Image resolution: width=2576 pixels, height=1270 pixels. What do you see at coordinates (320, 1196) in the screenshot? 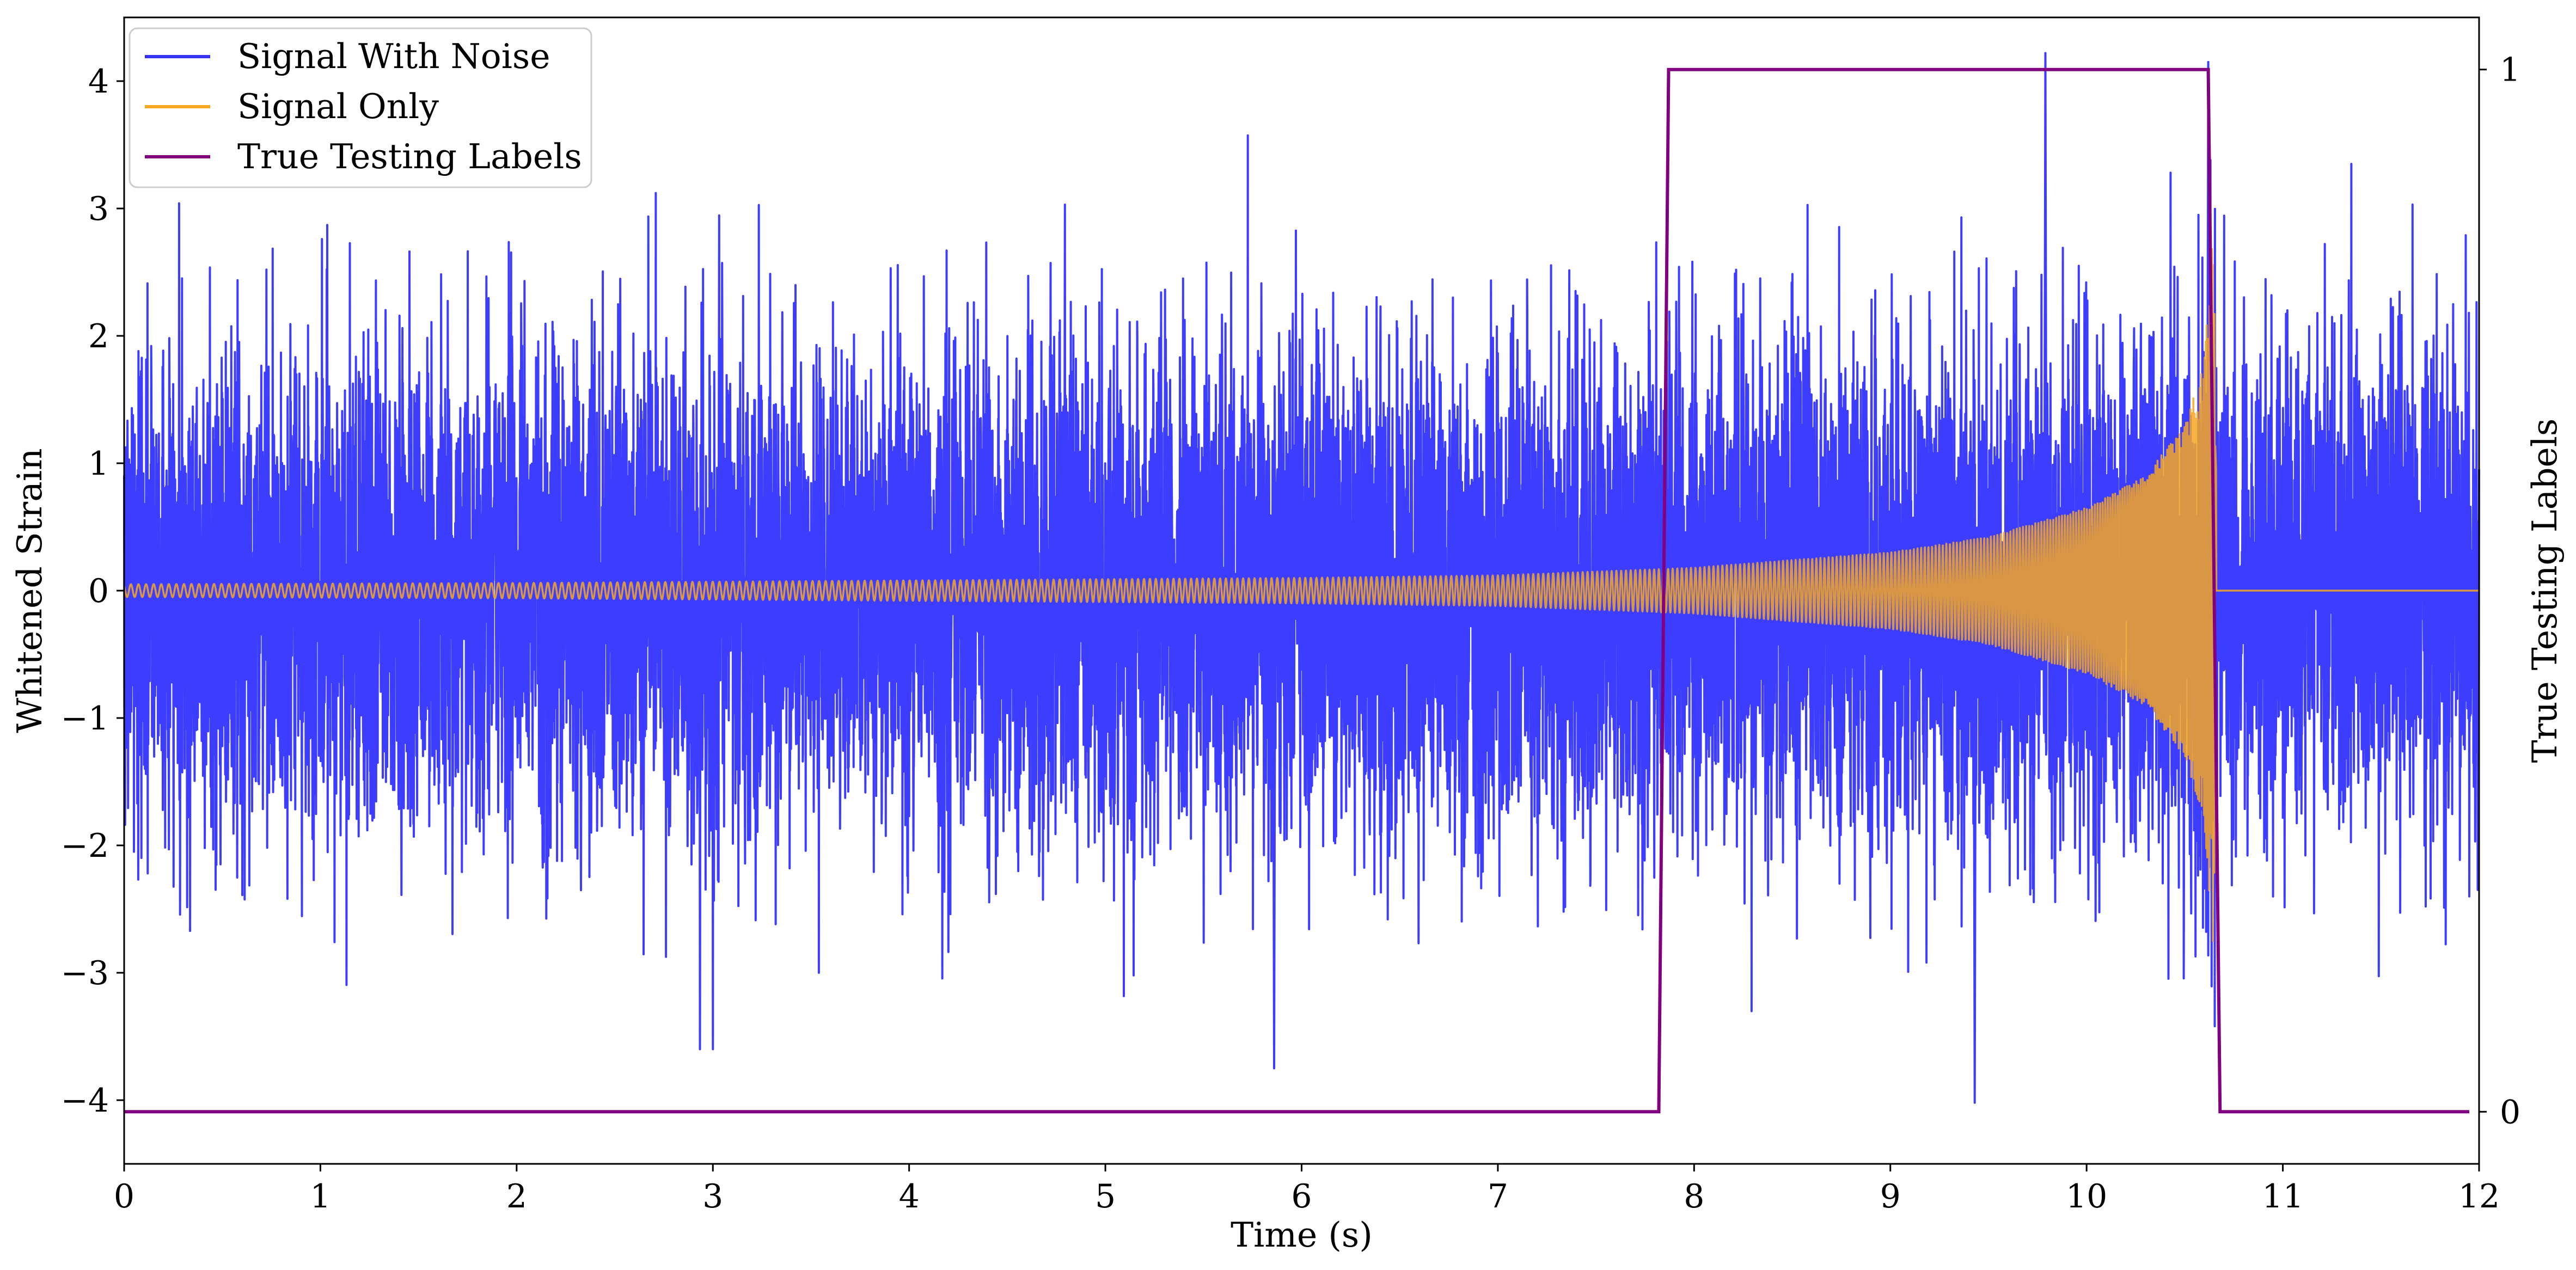
I see `x-tick-label: 1` at bounding box center [320, 1196].